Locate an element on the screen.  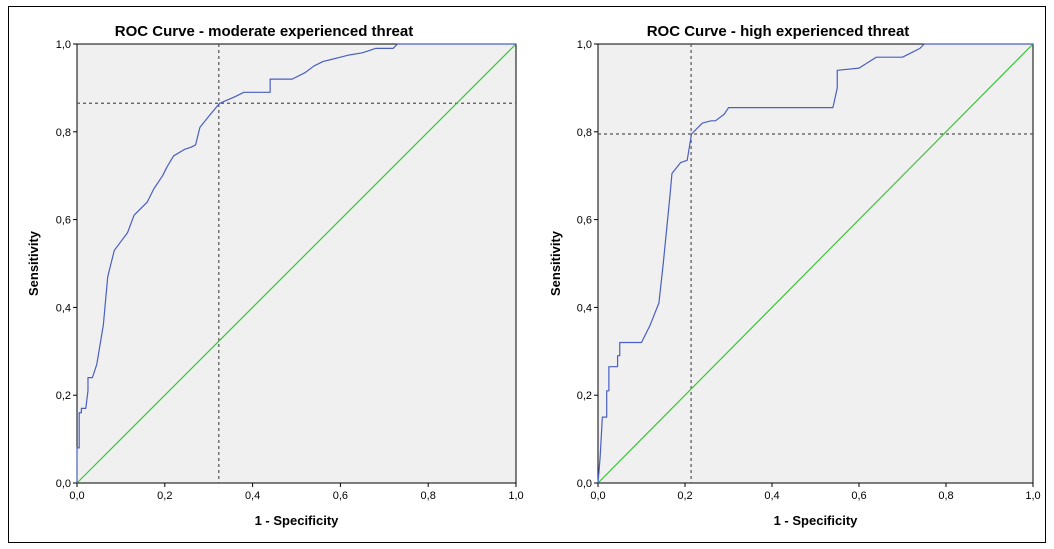
moderate-x-tick-label: 0,2 is located at coordinates (164, 496).